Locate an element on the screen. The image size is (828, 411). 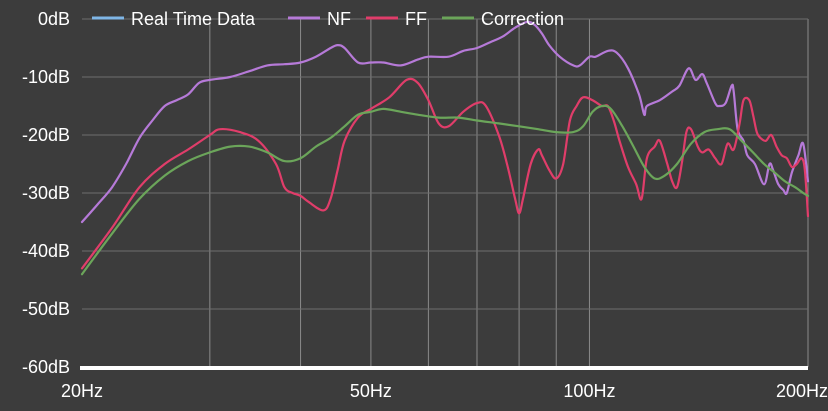
y-tick-label: -20dB is located at coordinates (46, 135).